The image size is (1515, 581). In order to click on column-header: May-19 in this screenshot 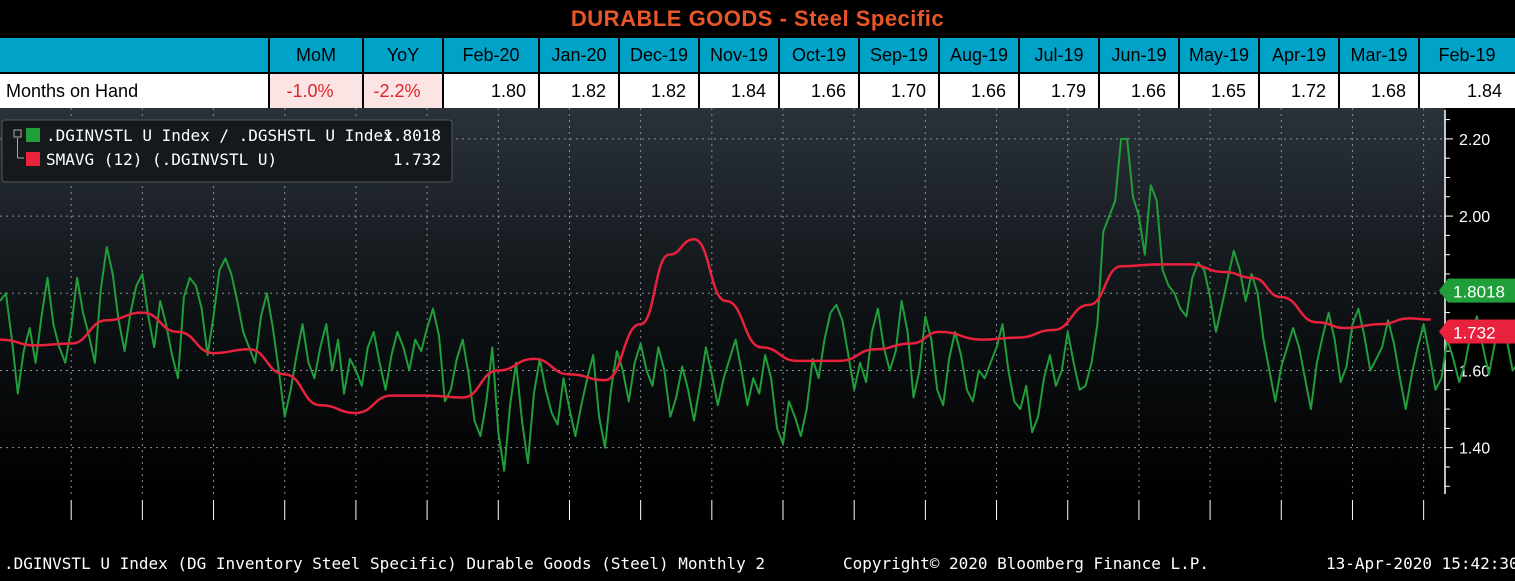, I will do `click(1220, 55)`.